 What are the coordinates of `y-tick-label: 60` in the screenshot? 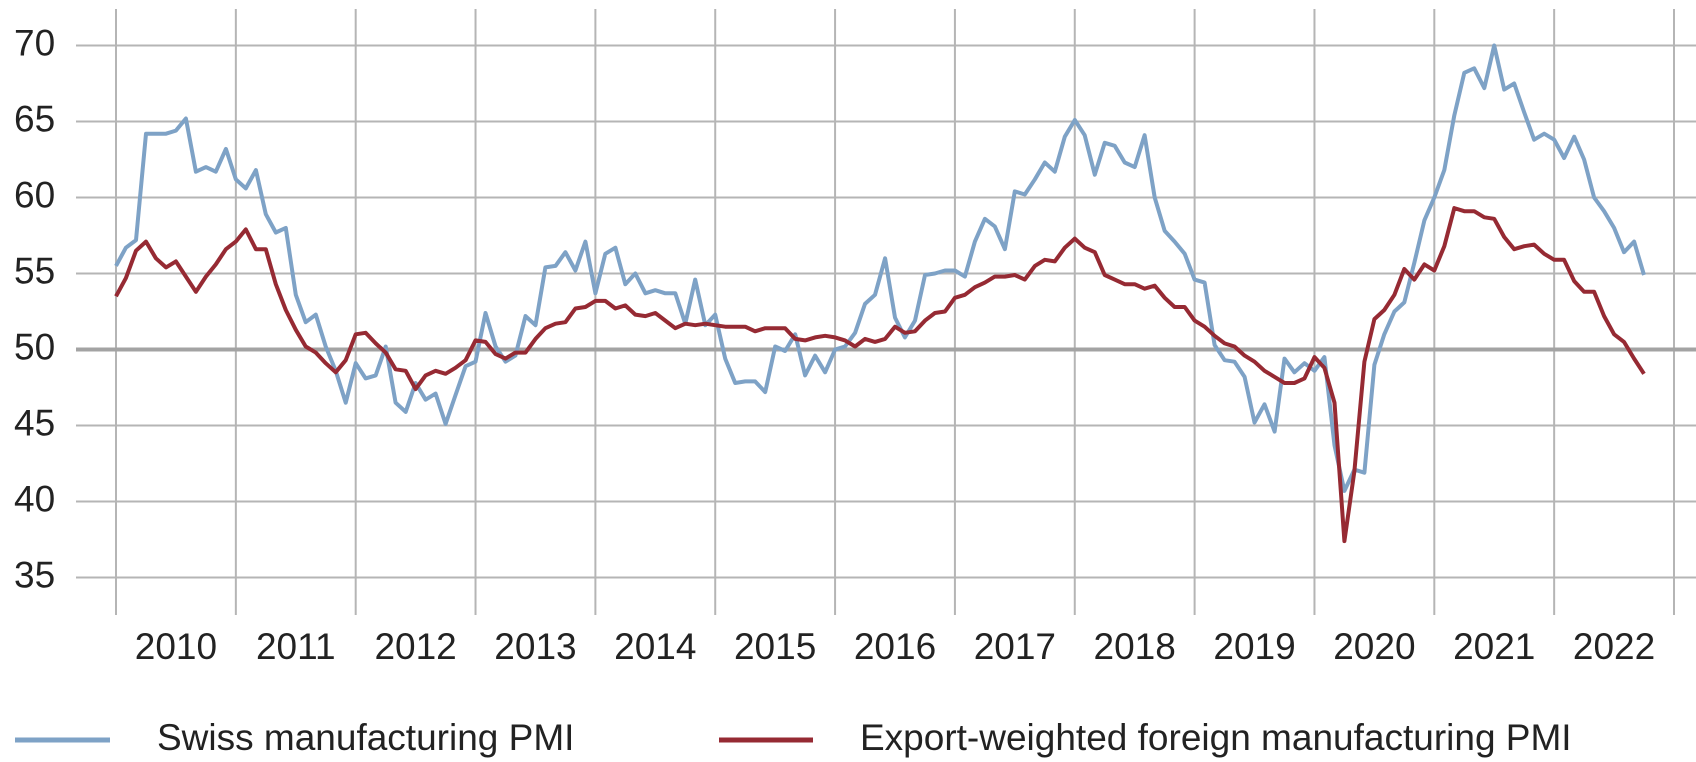 It's located at (34, 194).